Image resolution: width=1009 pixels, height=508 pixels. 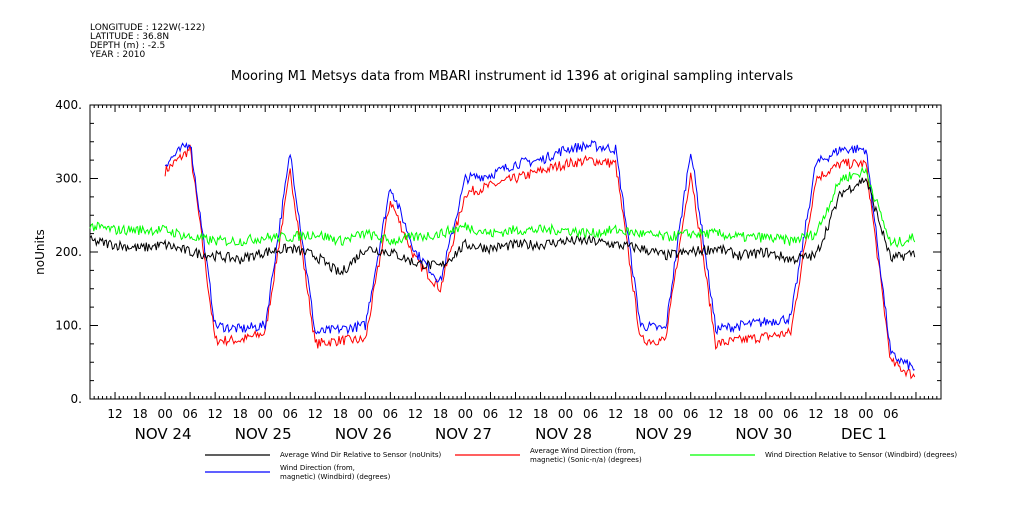 I want to click on x-date-label: NOV 30, so click(x=763, y=434).